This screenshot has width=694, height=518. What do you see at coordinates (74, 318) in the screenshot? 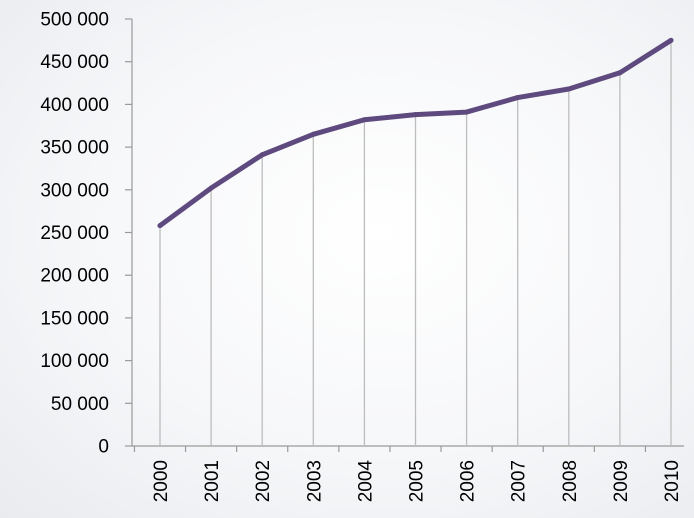
I see `y-tick-label: 150 000` at bounding box center [74, 318].